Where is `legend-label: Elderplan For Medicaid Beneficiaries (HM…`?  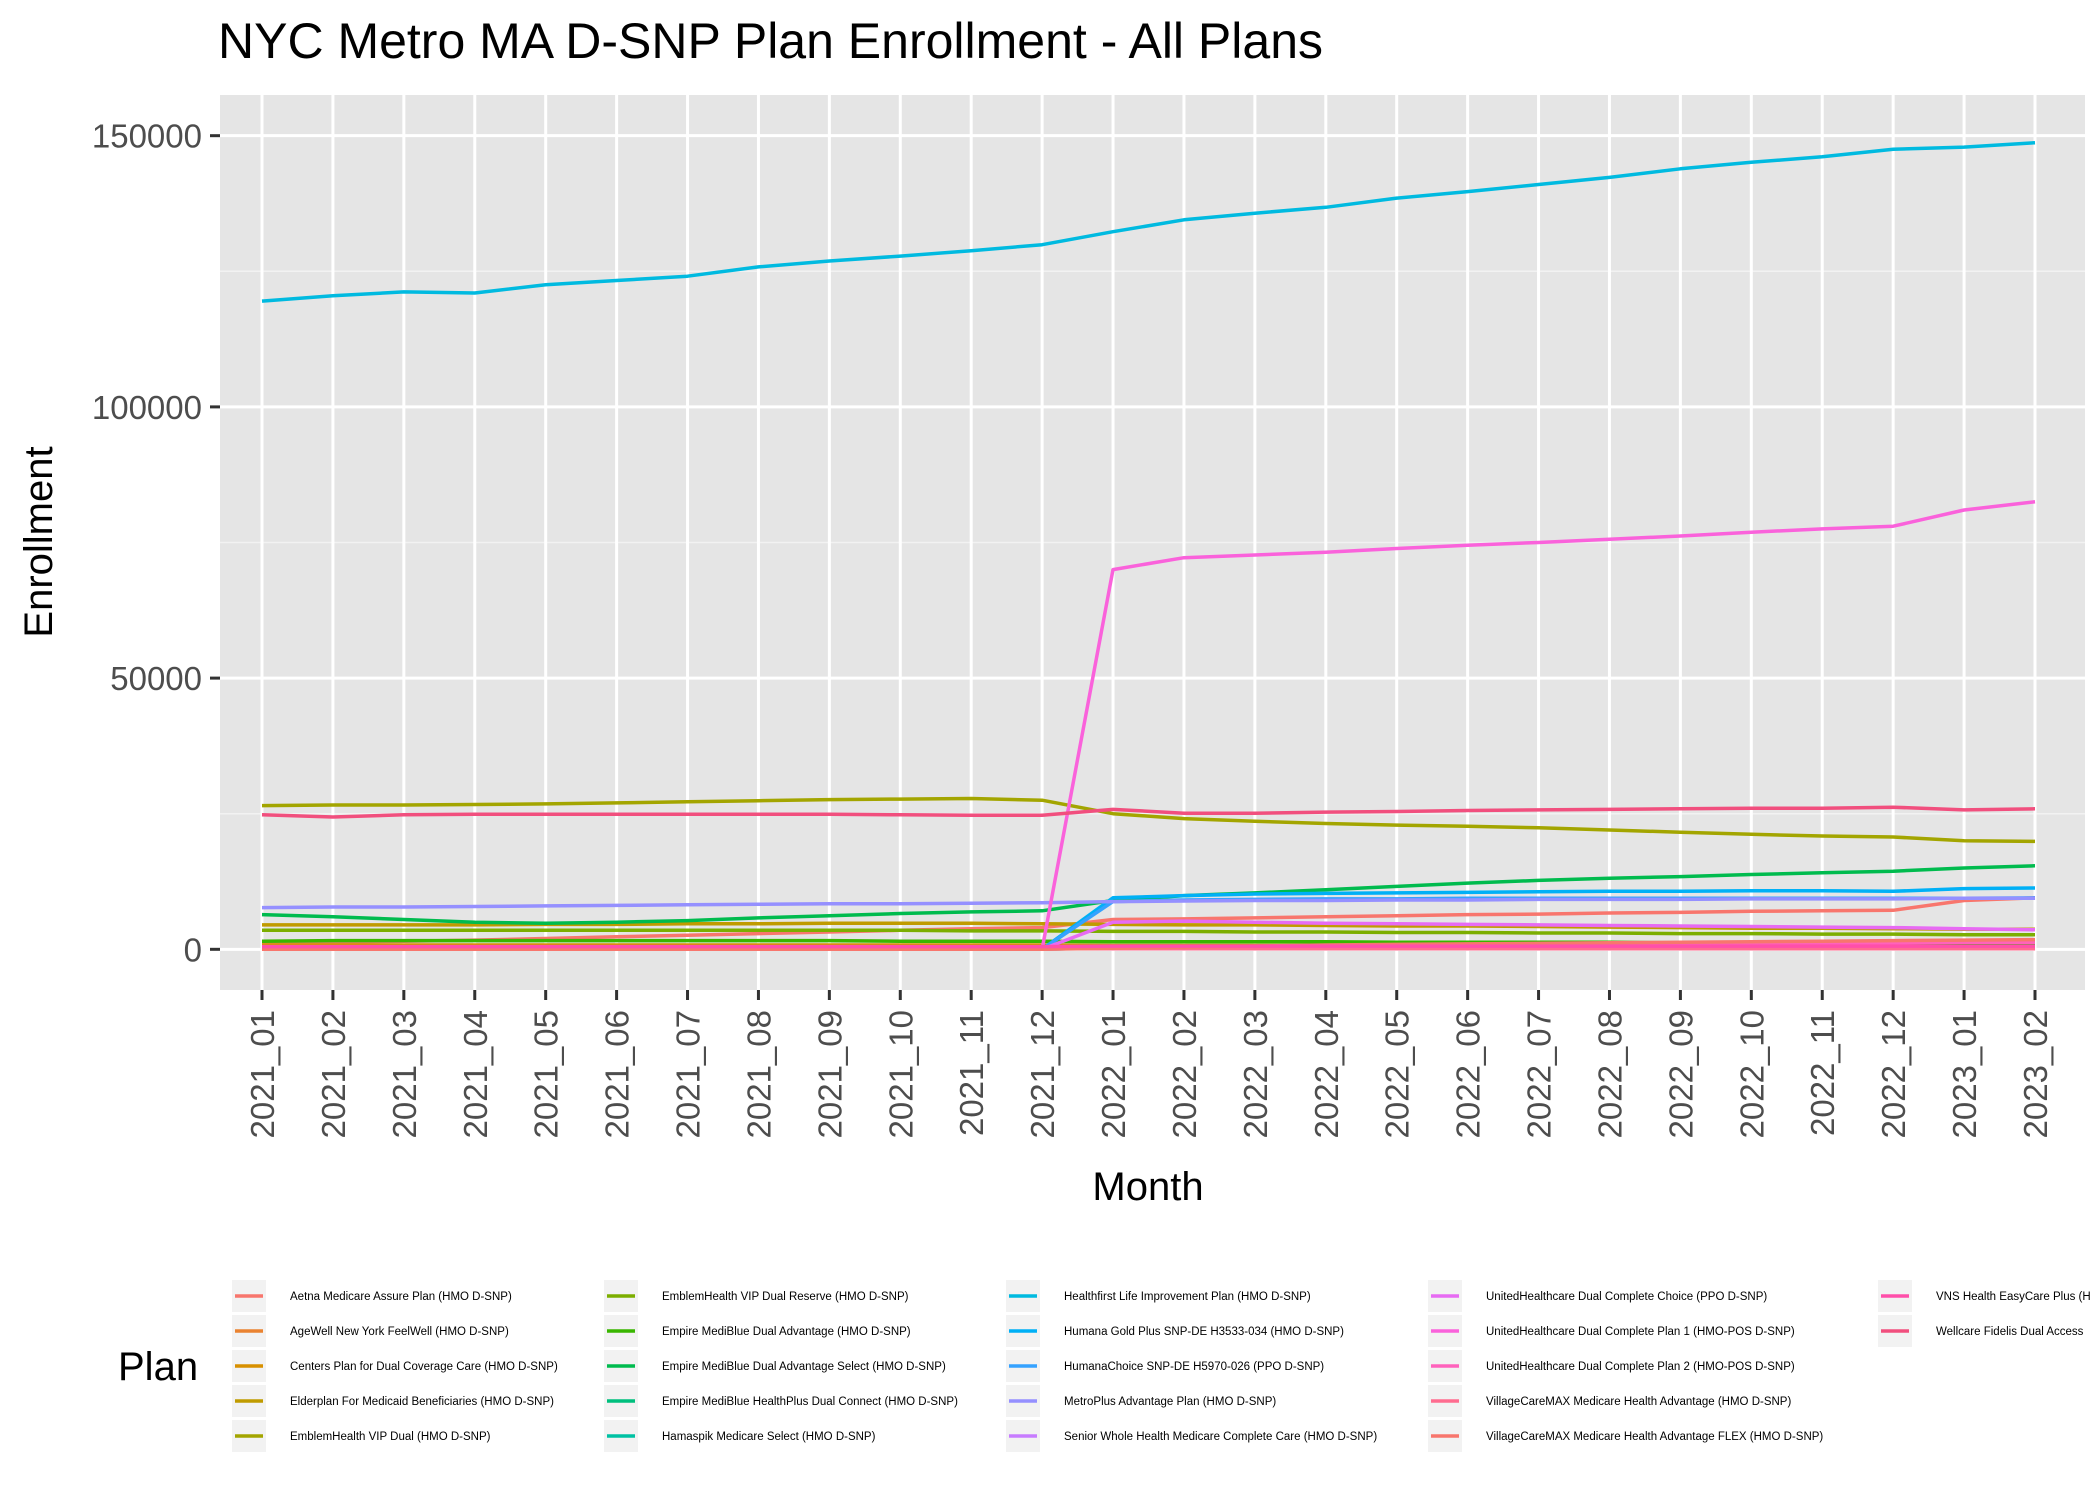 legend-label: Elderplan For Medicaid Beneficiaries (HM… is located at coordinates (422, 1402).